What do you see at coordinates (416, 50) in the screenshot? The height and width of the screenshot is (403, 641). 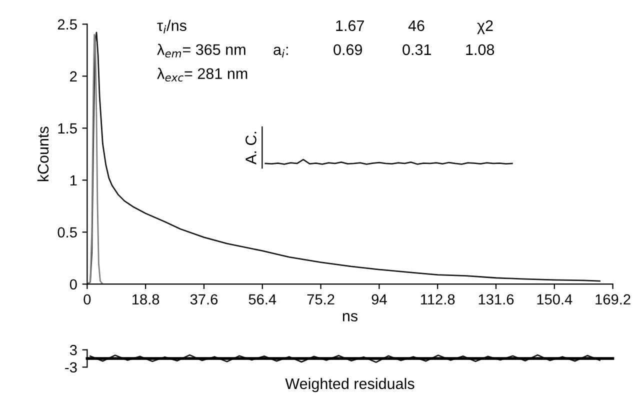 I see `annotation: 0.31` at bounding box center [416, 50].